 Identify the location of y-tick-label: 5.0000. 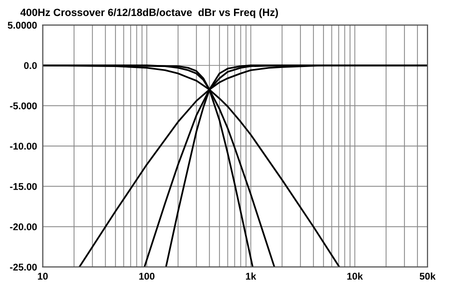
(22, 25).